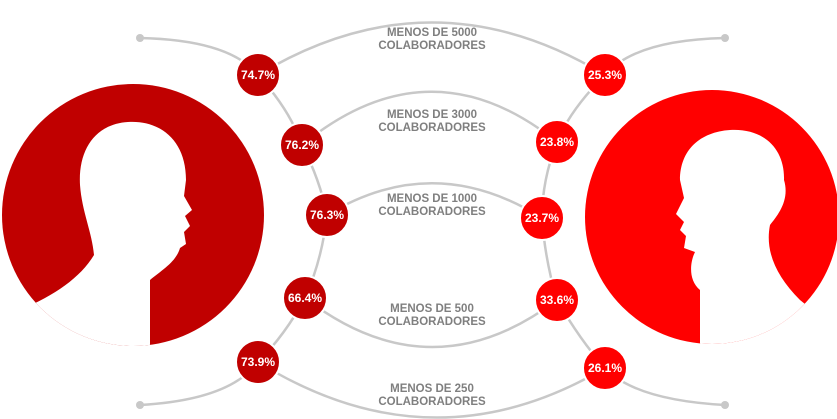 The image size is (837, 419). I want to click on men-percent: 66.4%, so click(305, 298).